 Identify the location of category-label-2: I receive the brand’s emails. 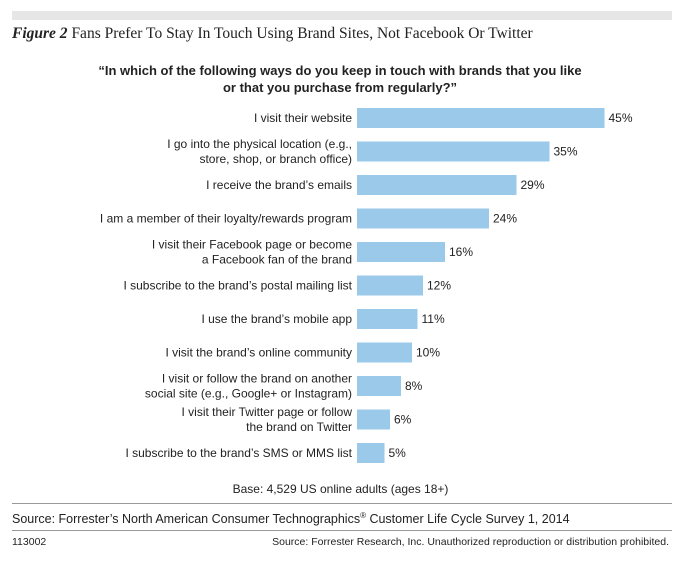
(279, 185).